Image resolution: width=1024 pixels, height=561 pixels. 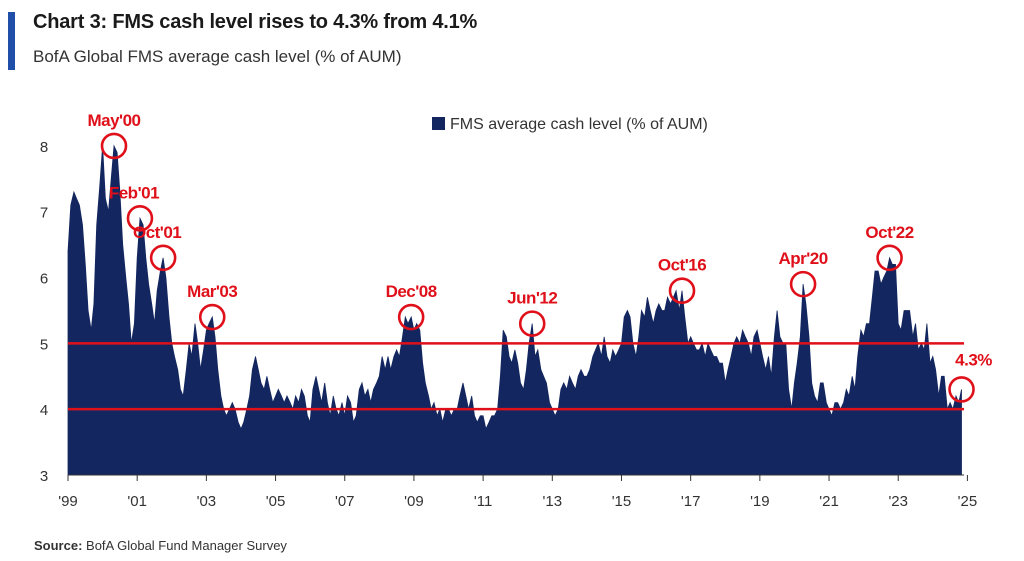 What do you see at coordinates (207, 501) in the screenshot?
I see `x-tick-label: '03` at bounding box center [207, 501].